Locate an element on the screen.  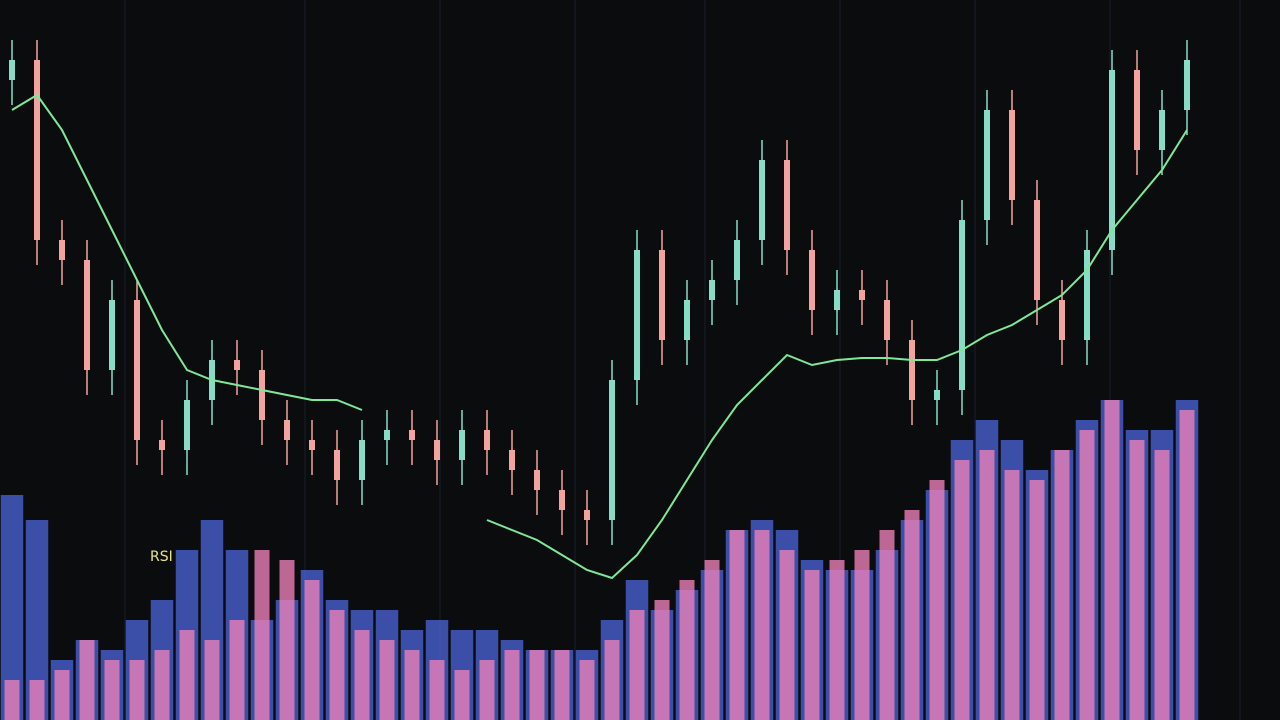
annotation: RSI is located at coordinates (161, 557).